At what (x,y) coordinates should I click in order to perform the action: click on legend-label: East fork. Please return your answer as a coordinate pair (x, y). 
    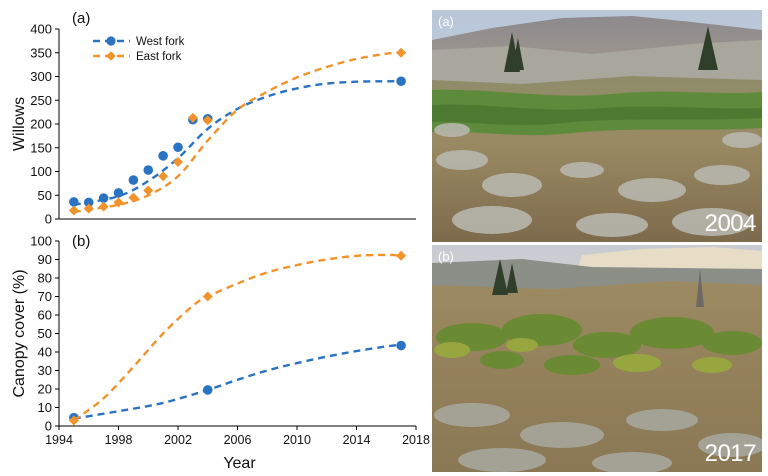
    Looking at the image, I should click on (159, 57).